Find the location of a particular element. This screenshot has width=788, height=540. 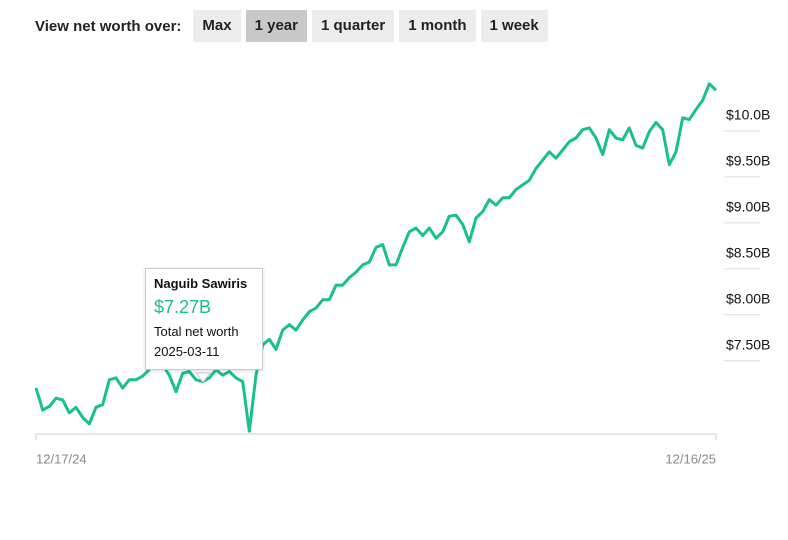

x-tick-label: 12/16/25 is located at coordinates (690, 458).